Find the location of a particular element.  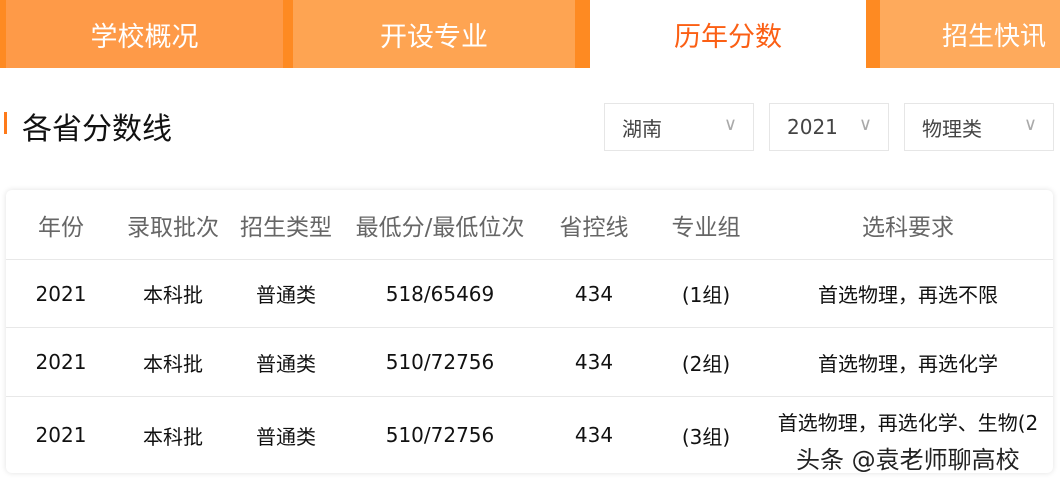

tab-bar: 学校概况 开设专业 历年分数 招生快讯 is located at coordinates (530, 34).